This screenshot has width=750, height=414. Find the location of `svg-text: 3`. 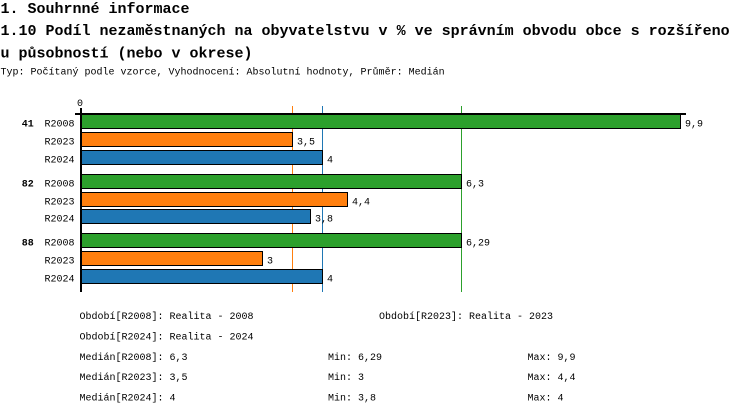

svg-text: 3 is located at coordinates (270, 262).